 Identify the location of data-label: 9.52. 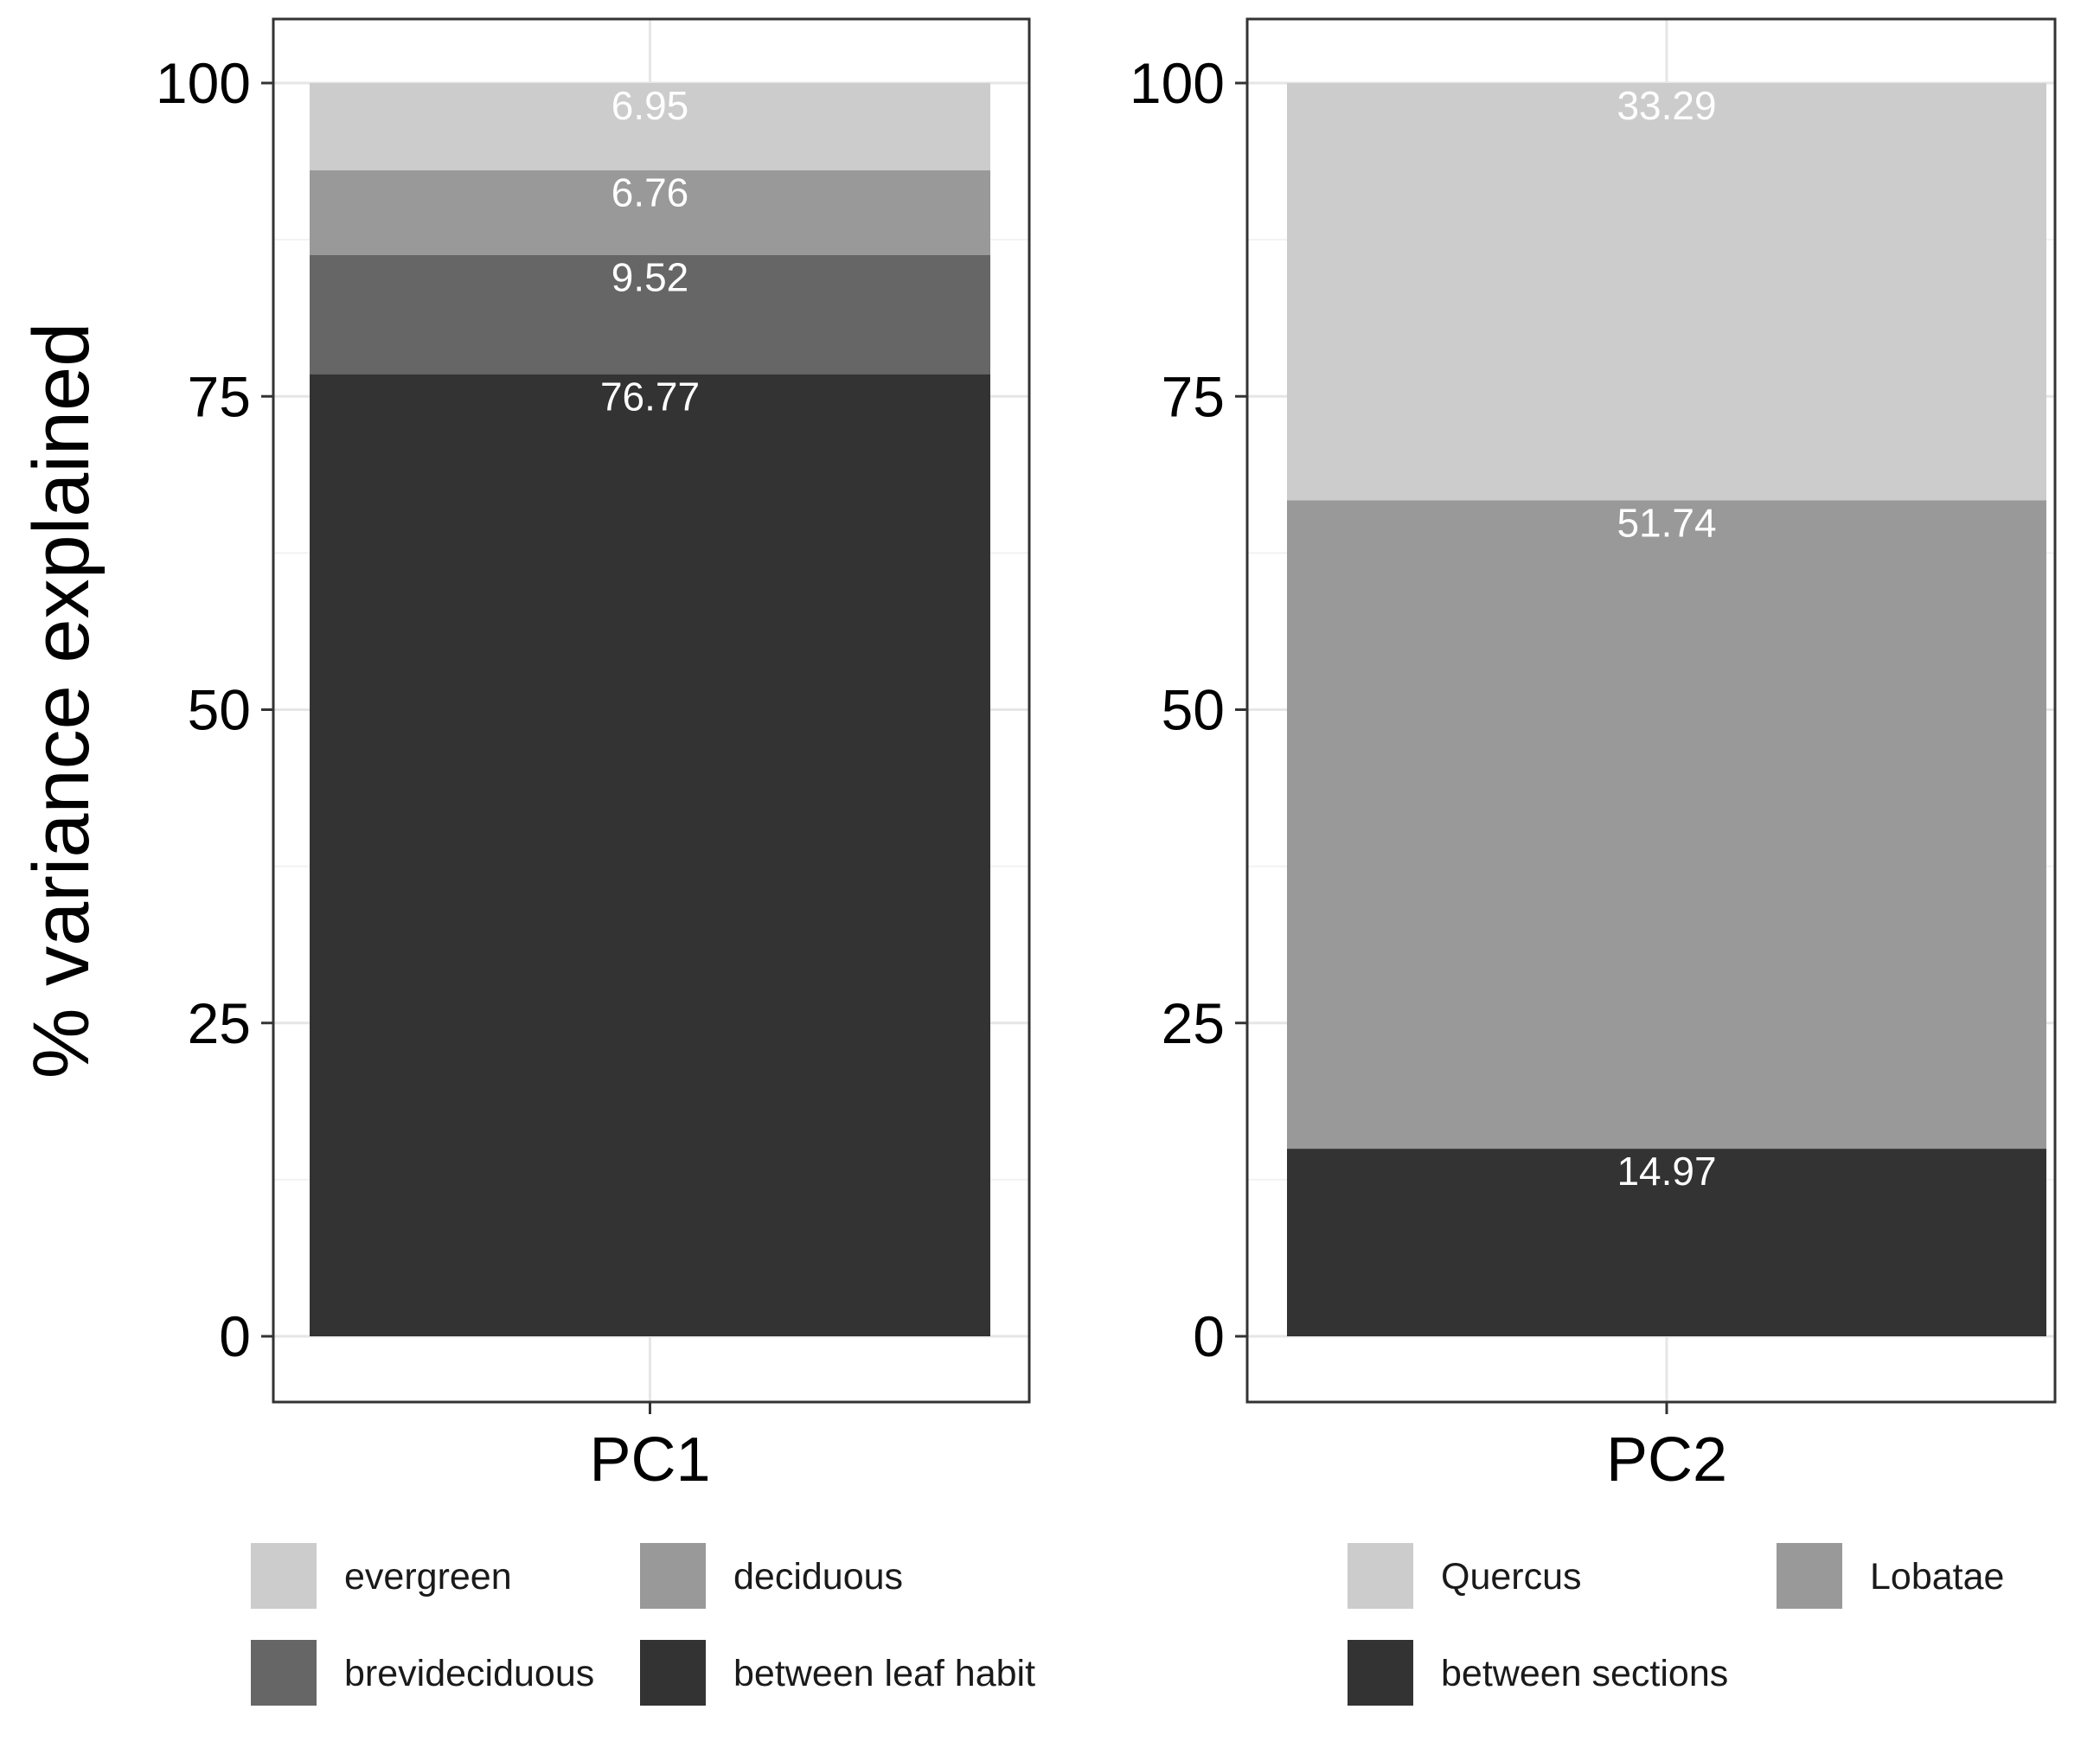
(650, 277).